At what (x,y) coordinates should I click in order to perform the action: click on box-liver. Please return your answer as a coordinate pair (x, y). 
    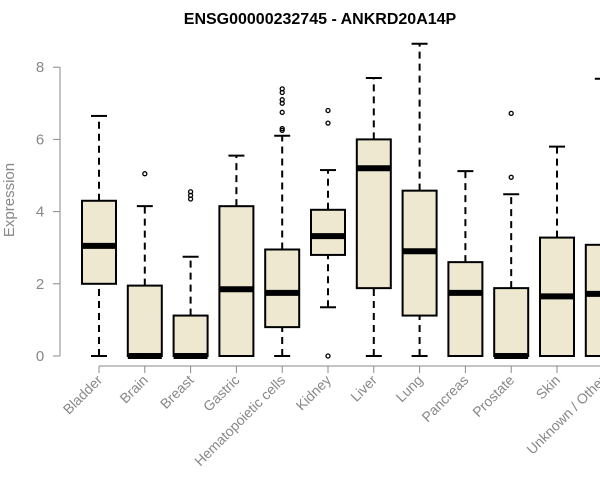
    Looking at the image, I should click on (373, 217).